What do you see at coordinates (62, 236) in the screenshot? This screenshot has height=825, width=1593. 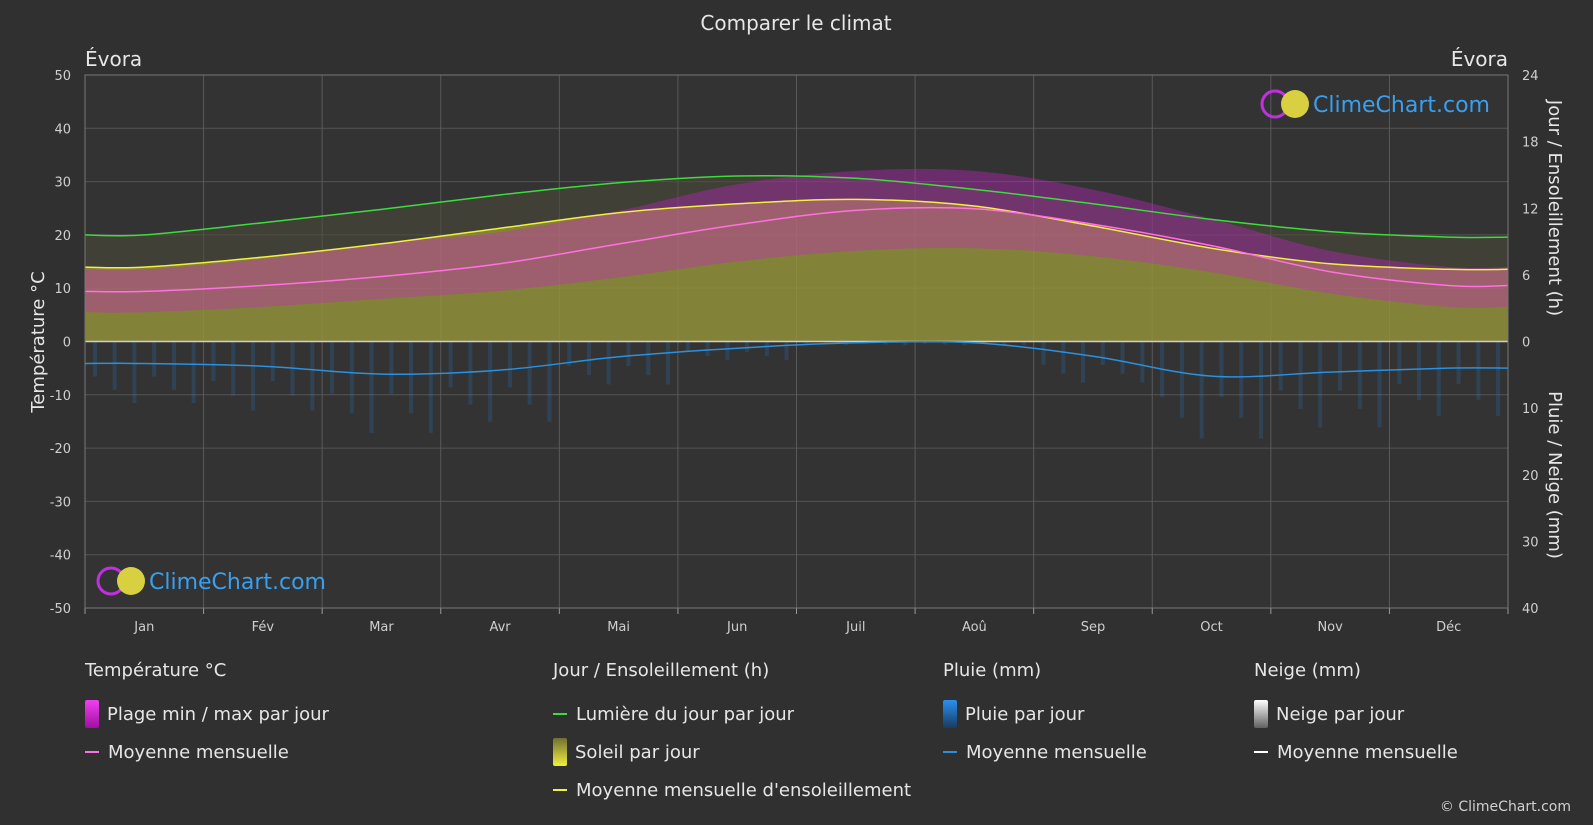 I see `y-tick-left: 20` at bounding box center [62, 236].